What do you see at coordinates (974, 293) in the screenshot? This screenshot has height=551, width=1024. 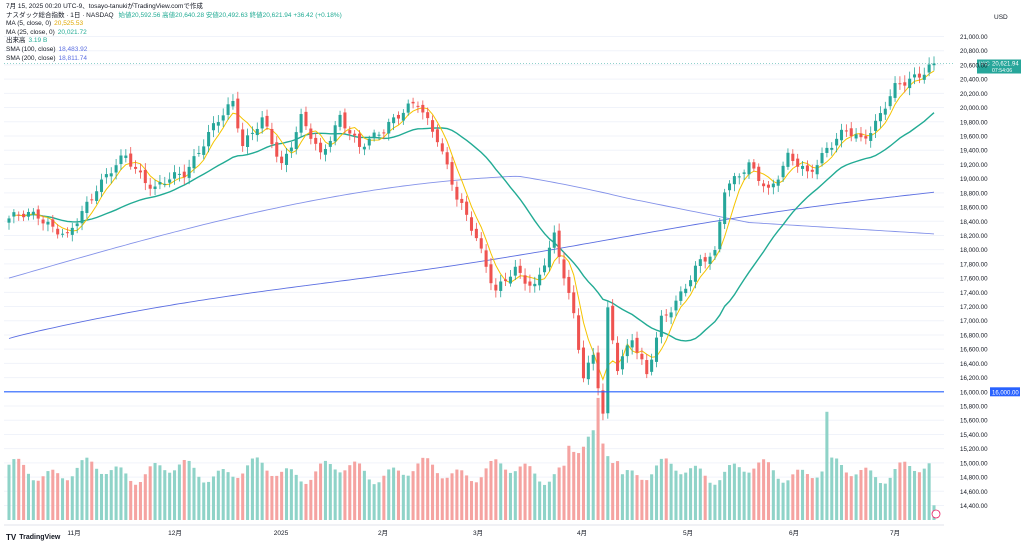 I see `y-tick-label: 17,400.00` at bounding box center [974, 293].